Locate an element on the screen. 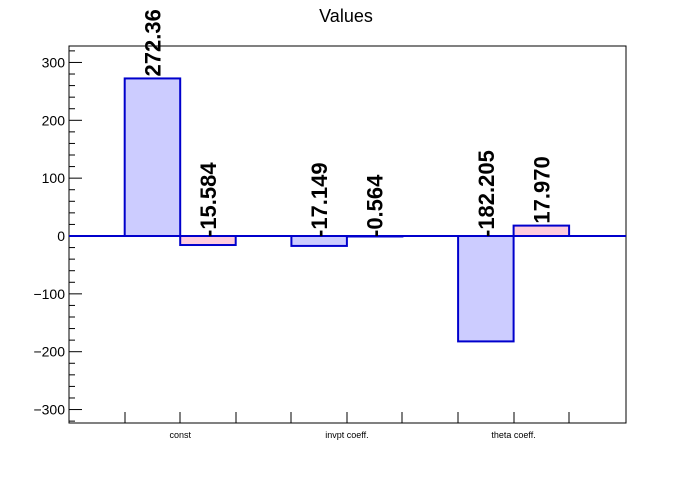 The width and height of the screenshot is (696, 477). x-category-label: theta coeff. is located at coordinates (513, 435).